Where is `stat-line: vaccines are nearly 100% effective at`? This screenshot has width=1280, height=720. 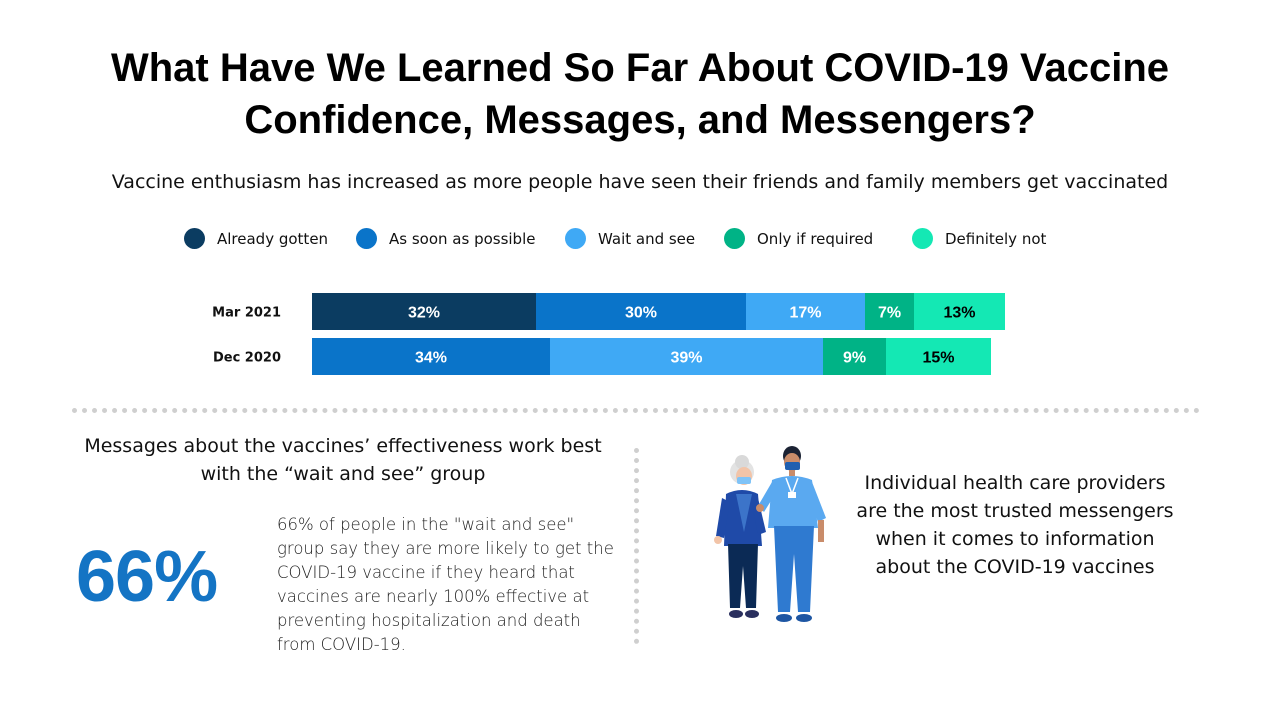
stat-line: vaccines are nearly 100% effective at is located at coordinates (433, 596).